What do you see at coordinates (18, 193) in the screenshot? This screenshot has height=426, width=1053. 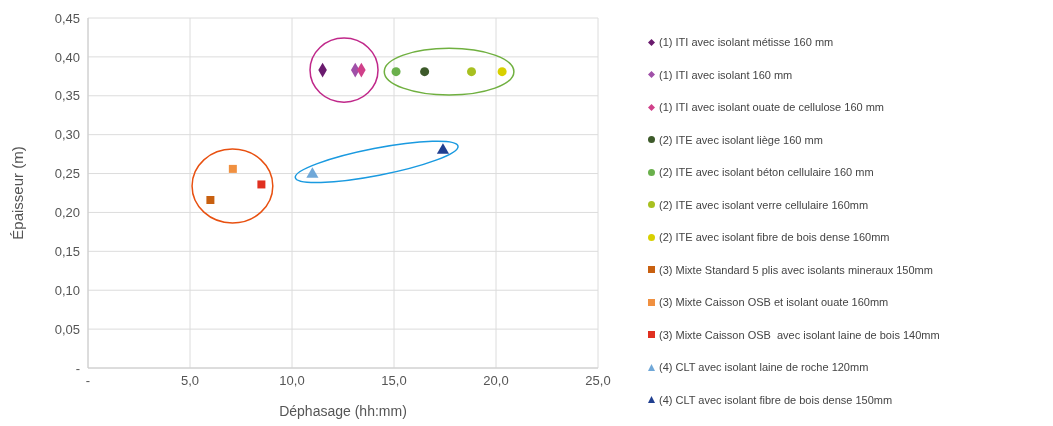 I see `y-axis-title: Épaisseur (m)` at bounding box center [18, 193].